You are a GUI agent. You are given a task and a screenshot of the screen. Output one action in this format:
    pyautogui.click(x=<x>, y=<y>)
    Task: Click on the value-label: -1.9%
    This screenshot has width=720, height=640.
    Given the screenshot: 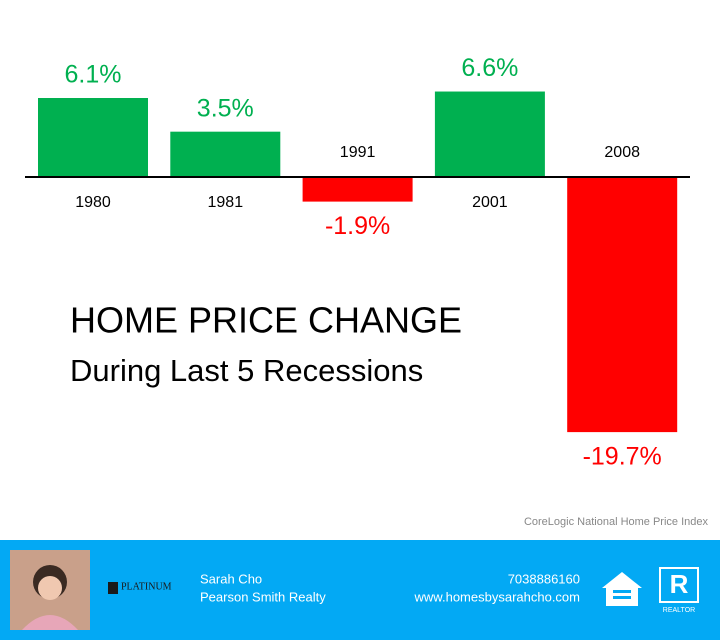 What is the action you would take?
    pyautogui.click(x=357, y=226)
    